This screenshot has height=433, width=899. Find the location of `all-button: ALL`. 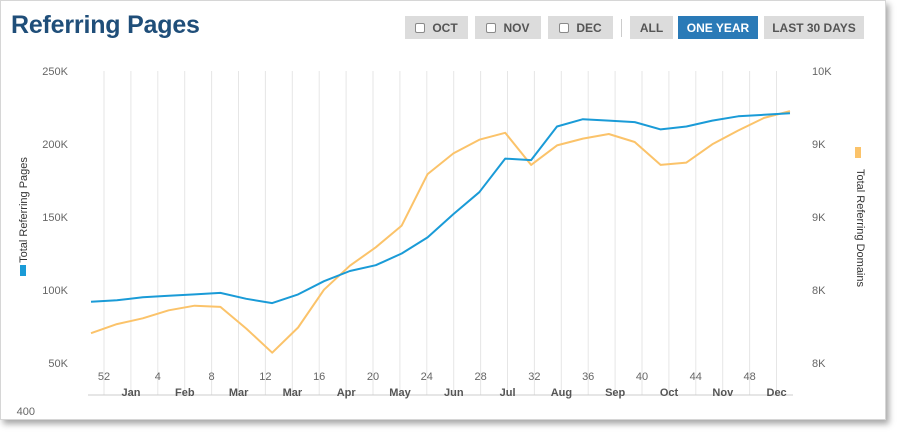

all-button: ALL is located at coordinates (651, 27).